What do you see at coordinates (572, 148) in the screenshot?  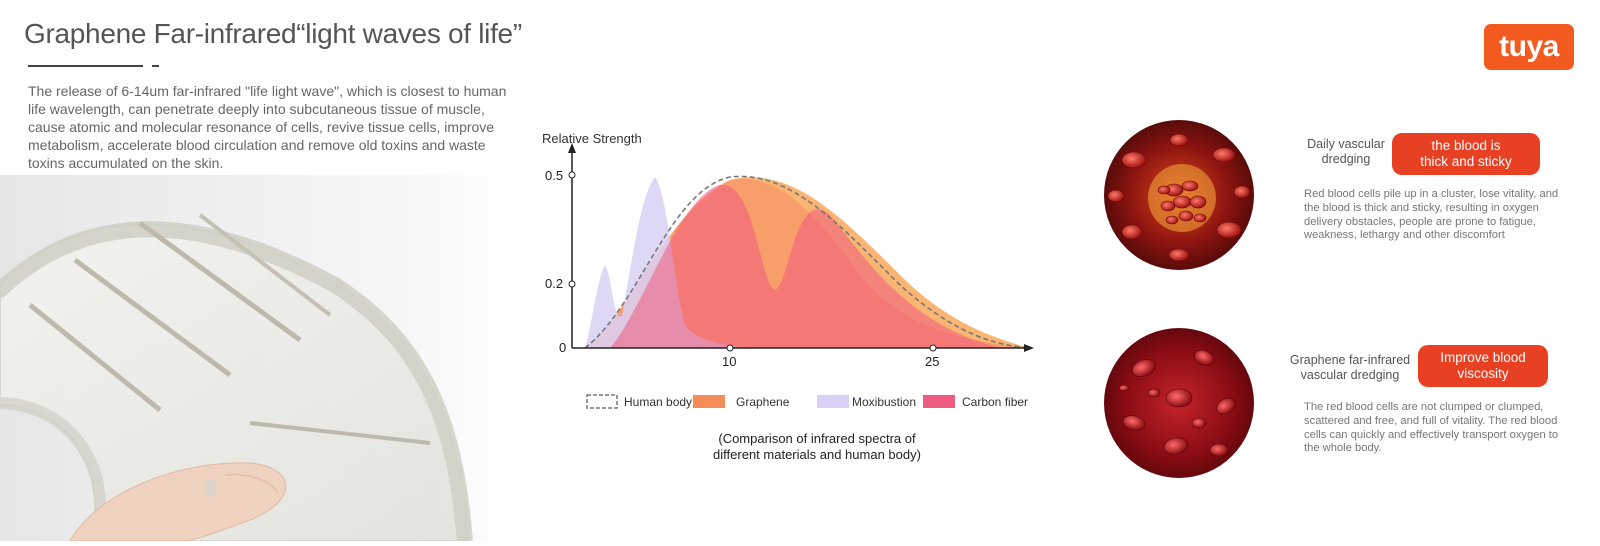 I see `y-axis-arrow` at bounding box center [572, 148].